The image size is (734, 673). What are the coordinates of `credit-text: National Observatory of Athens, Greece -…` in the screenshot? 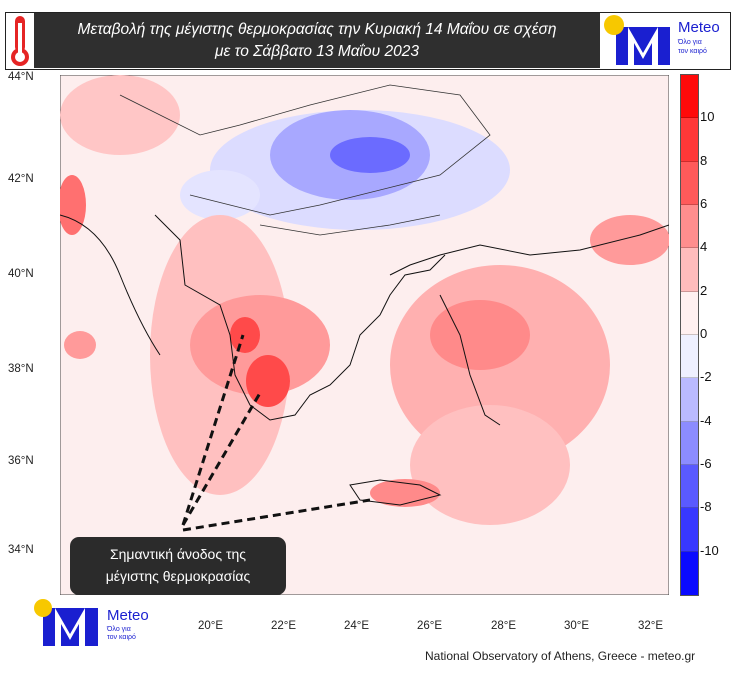 It's located at (560, 656).